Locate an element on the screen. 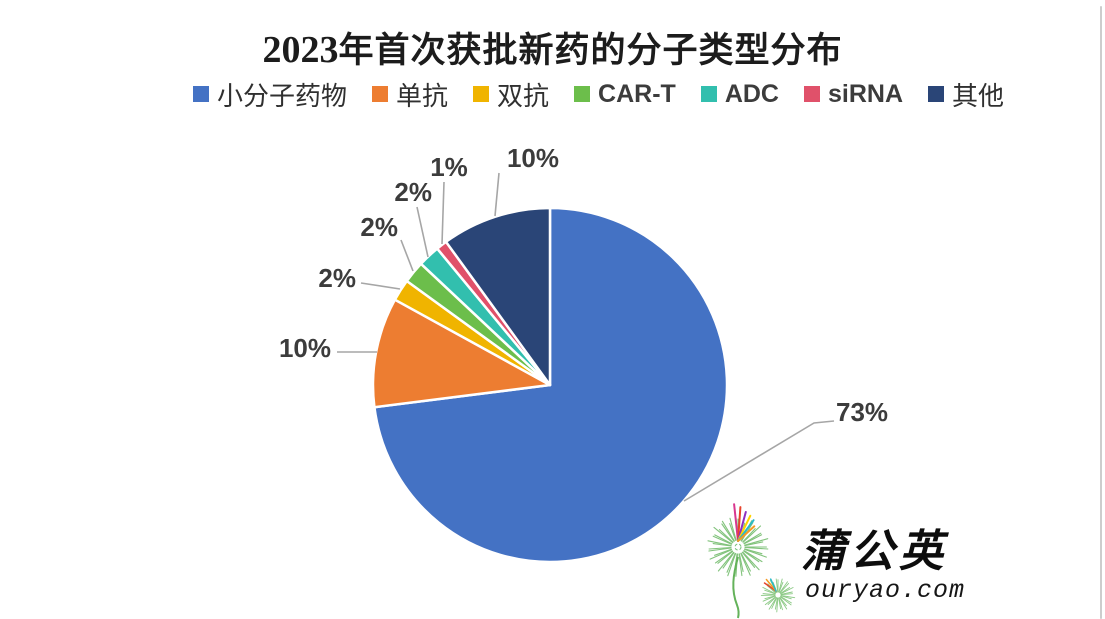  leader-line-small-molecule is located at coordinates (759, 461).